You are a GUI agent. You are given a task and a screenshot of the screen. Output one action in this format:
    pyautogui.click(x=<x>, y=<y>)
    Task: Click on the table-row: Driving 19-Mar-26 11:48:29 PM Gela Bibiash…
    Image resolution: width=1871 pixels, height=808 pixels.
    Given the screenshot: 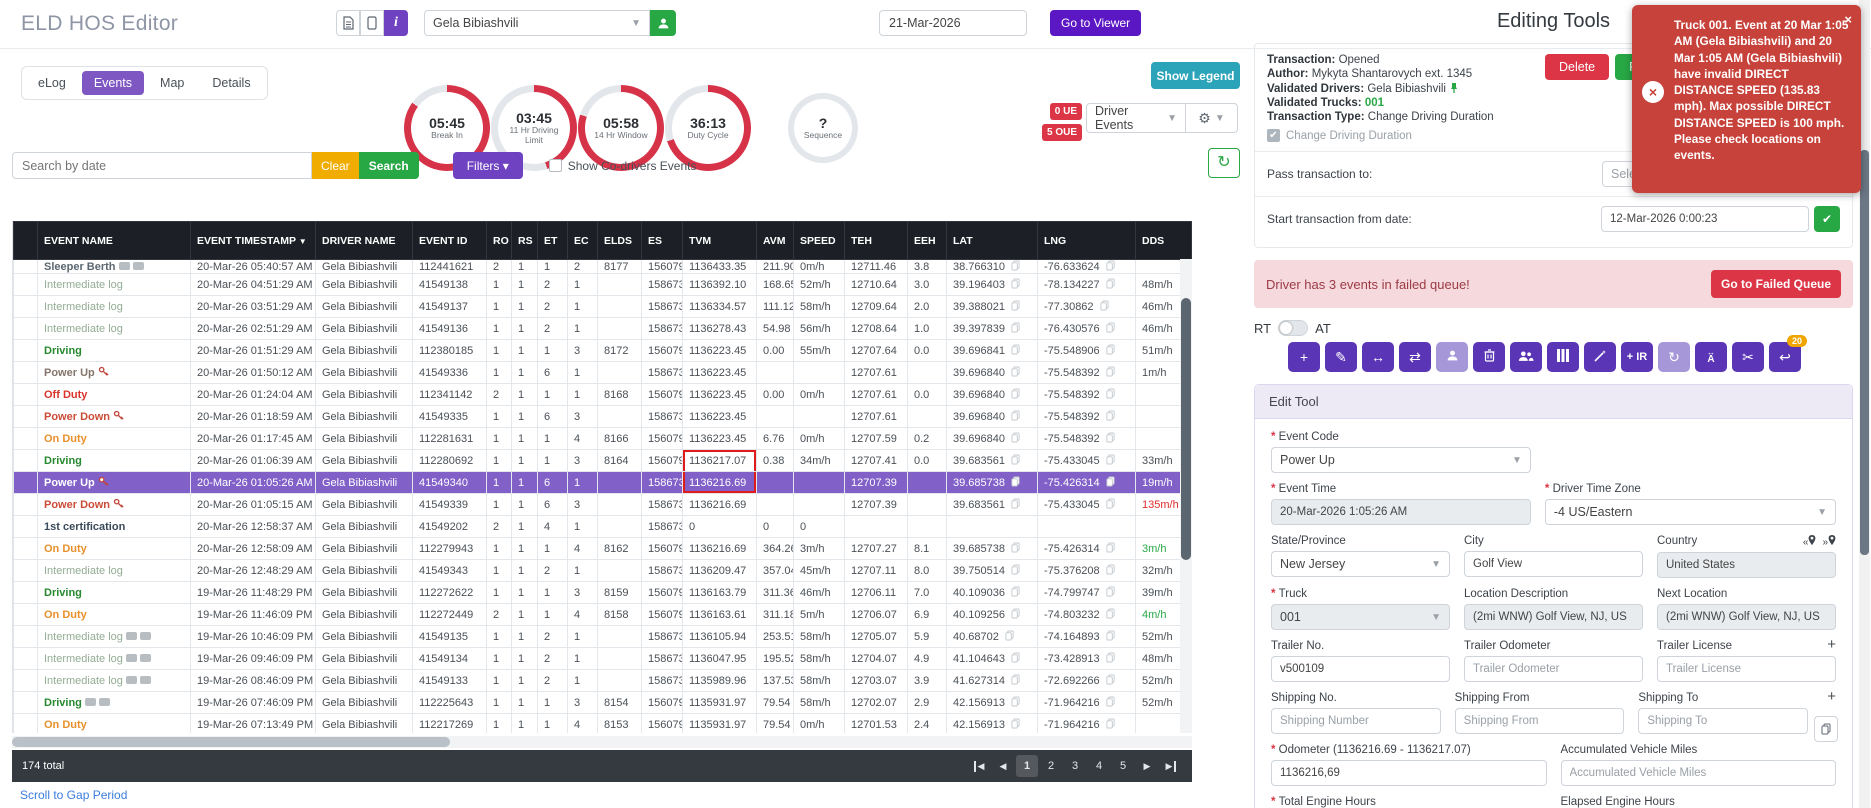 What is the action you would take?
    pyautogui.click(x=602, y=592)
    